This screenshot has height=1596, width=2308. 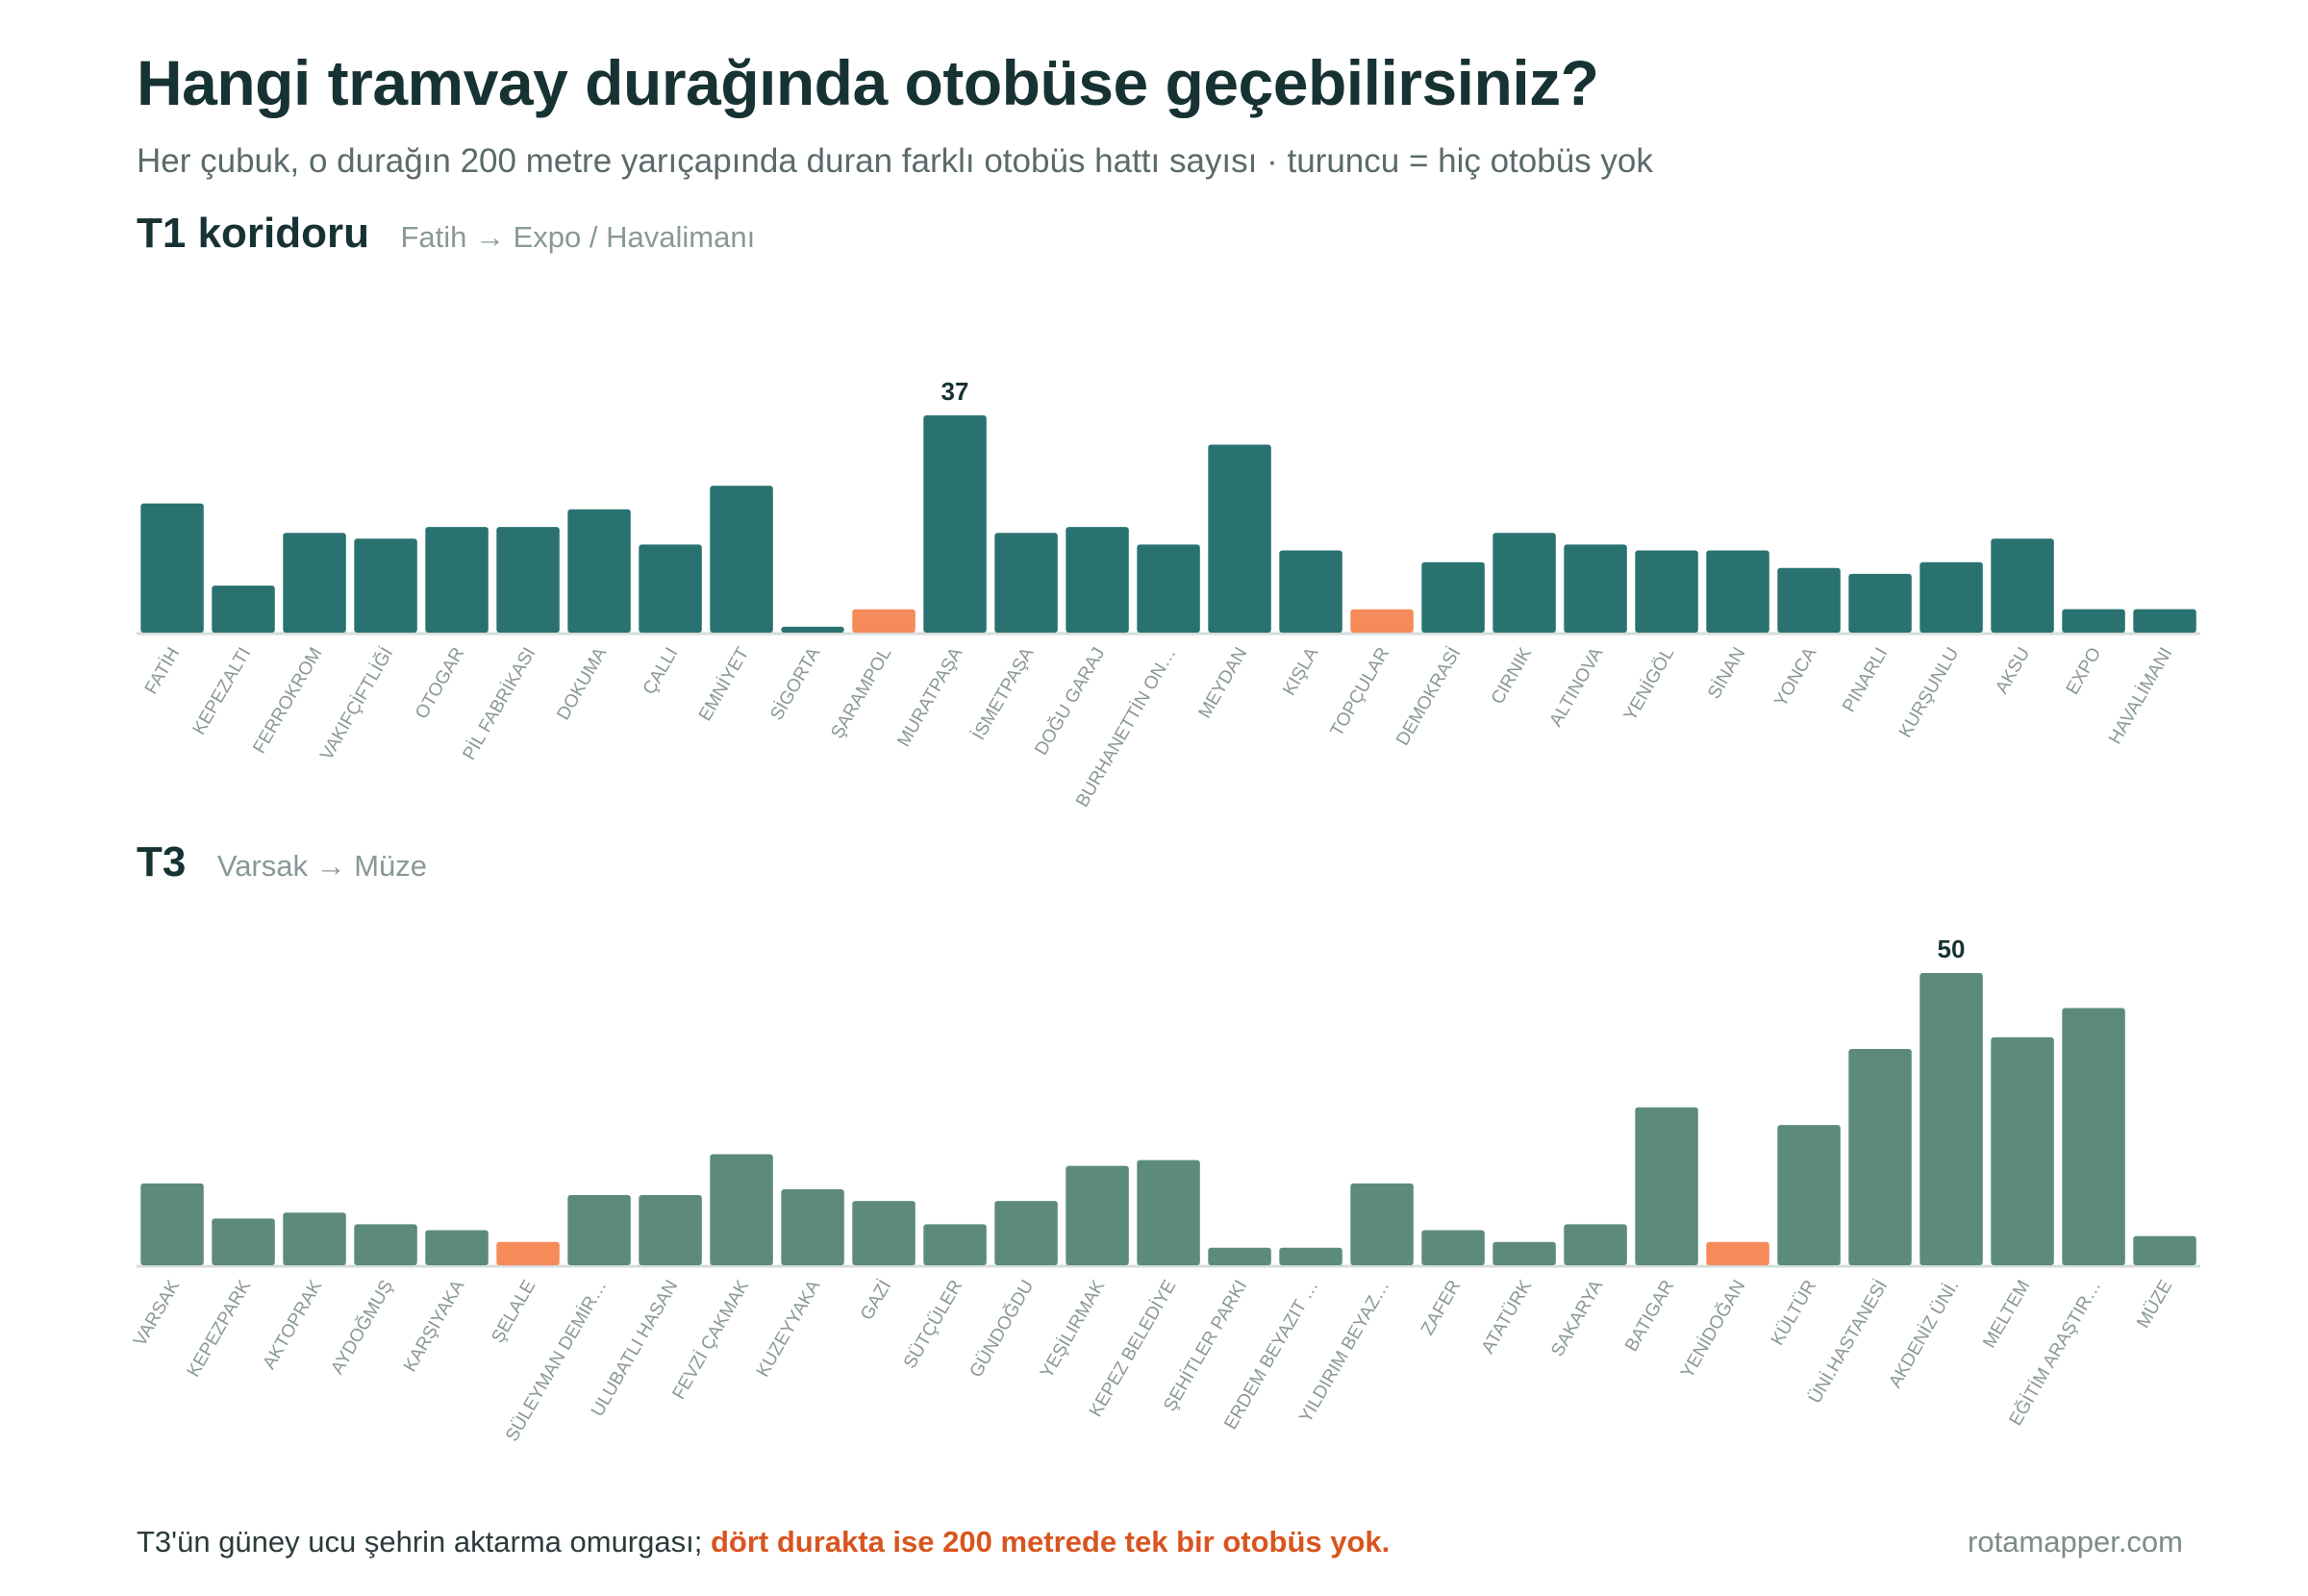 What do you see at coordinates (287, 701) in the screenshot?
I see `t1-category-label: FERROKROM` at bounding box center [287, 701].